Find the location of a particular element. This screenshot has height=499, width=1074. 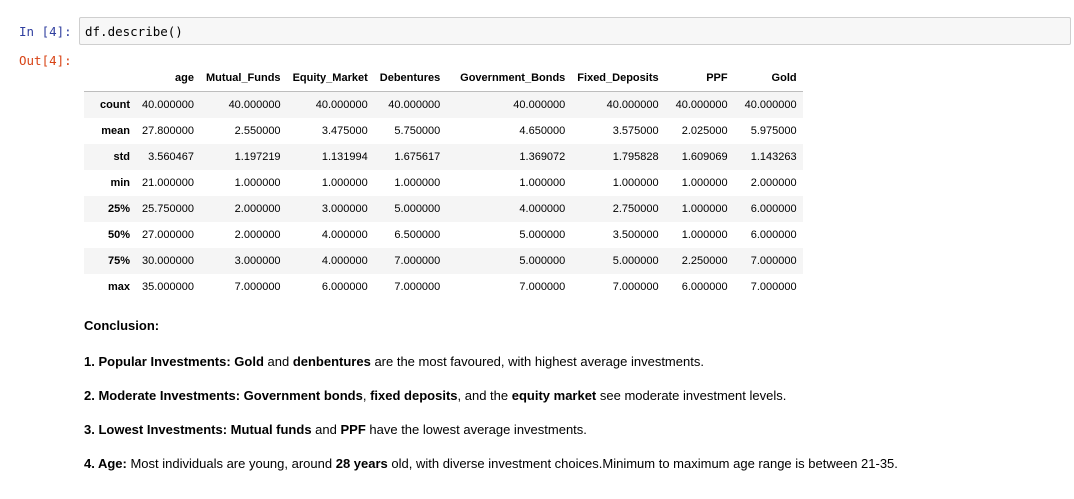

point-text: see moderate investment levels. is located at coordinates (691, 395).